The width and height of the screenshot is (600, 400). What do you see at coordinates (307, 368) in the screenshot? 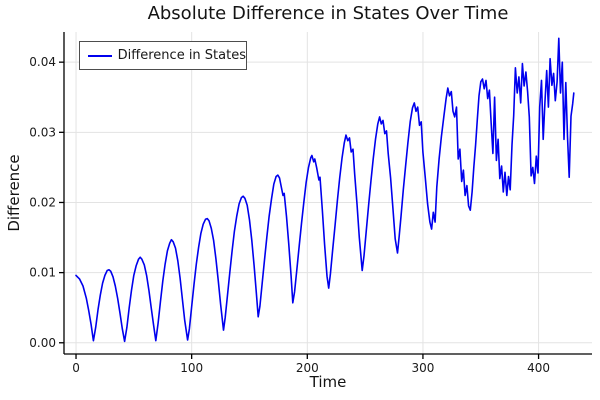
I see `x-tick-label: 200` at bounding box center [307, 368].